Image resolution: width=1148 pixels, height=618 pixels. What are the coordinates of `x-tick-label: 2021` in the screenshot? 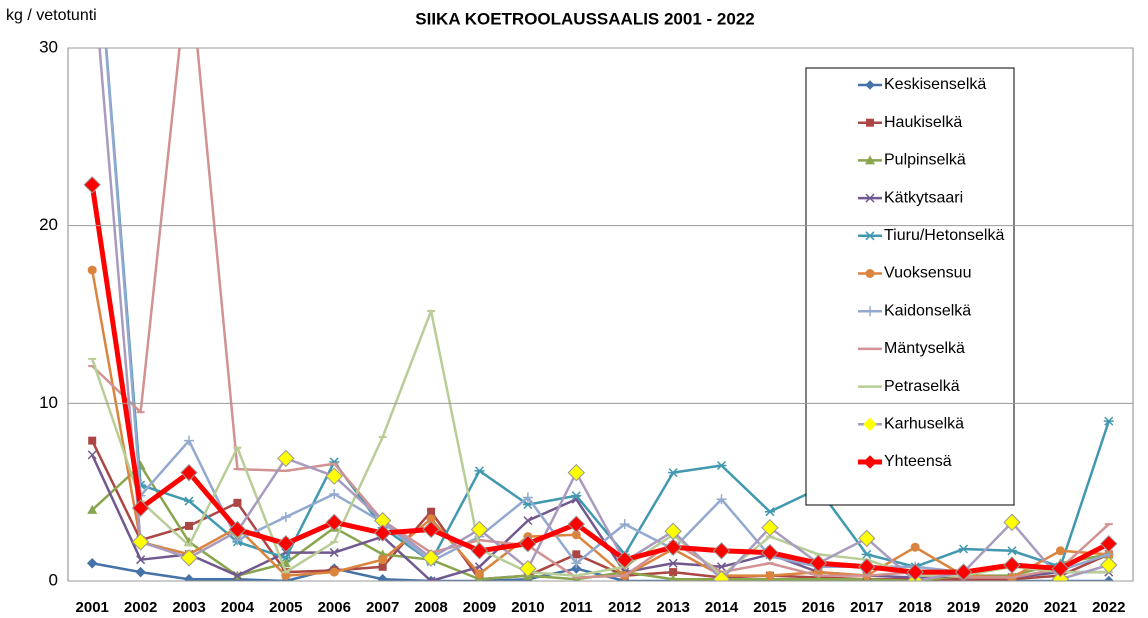 It's located at (1060, 607).